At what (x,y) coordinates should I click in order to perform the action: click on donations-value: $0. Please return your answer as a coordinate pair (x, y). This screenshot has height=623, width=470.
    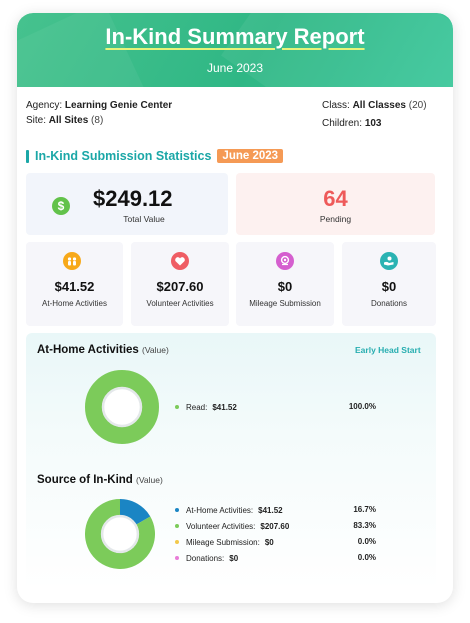
    Looking at the image, I should click on (389, 286).